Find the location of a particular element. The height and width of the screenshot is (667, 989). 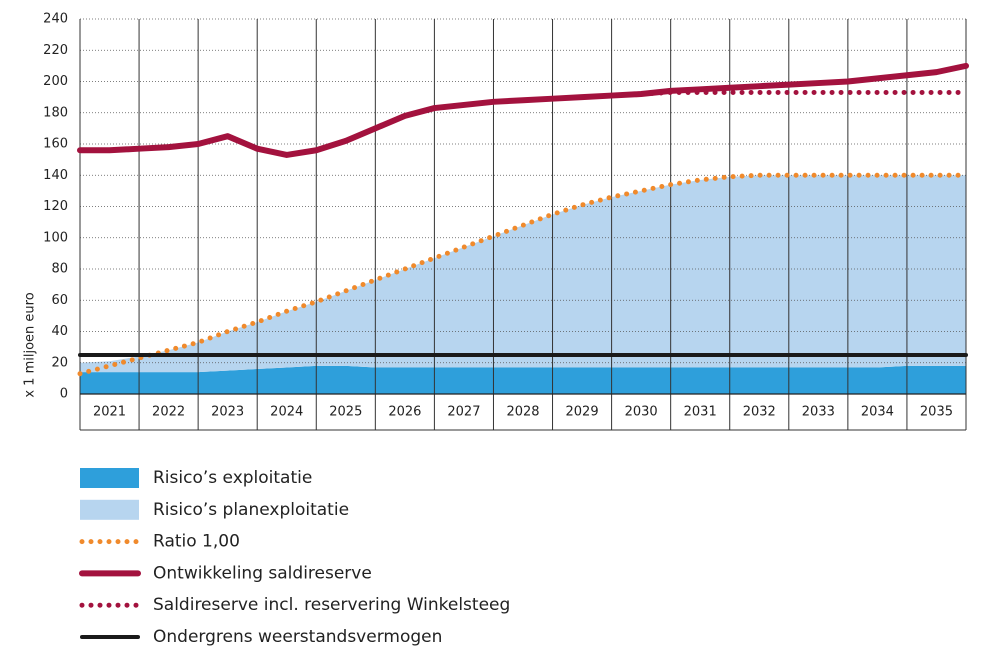

y-tick-label: 240 is located at coordinates (55, 19).